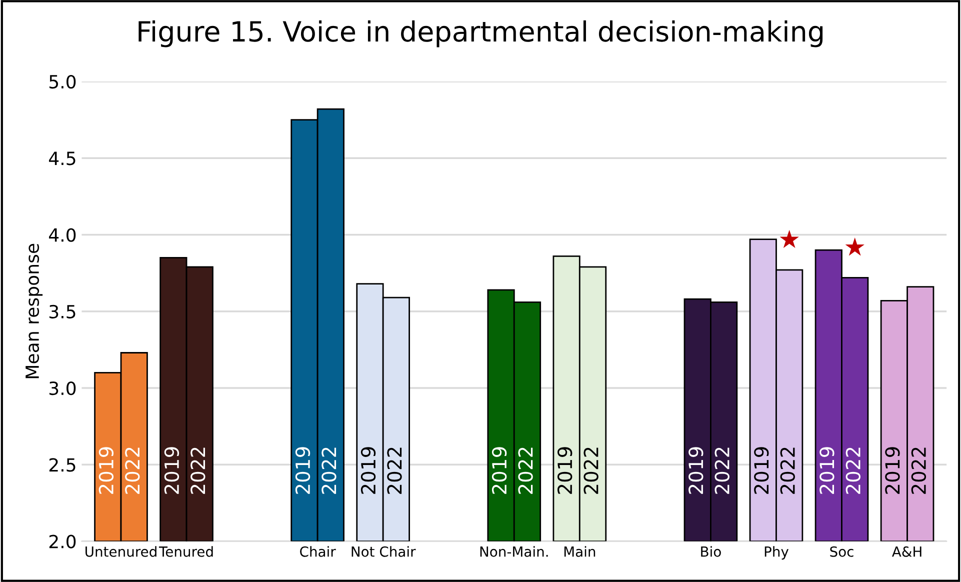 This screenshot has height=582, width=961. What do you see at coordinates (62, 159) in the screenshot?
I see `y-tick-label: 4.5` at bounding box center [62, 159].